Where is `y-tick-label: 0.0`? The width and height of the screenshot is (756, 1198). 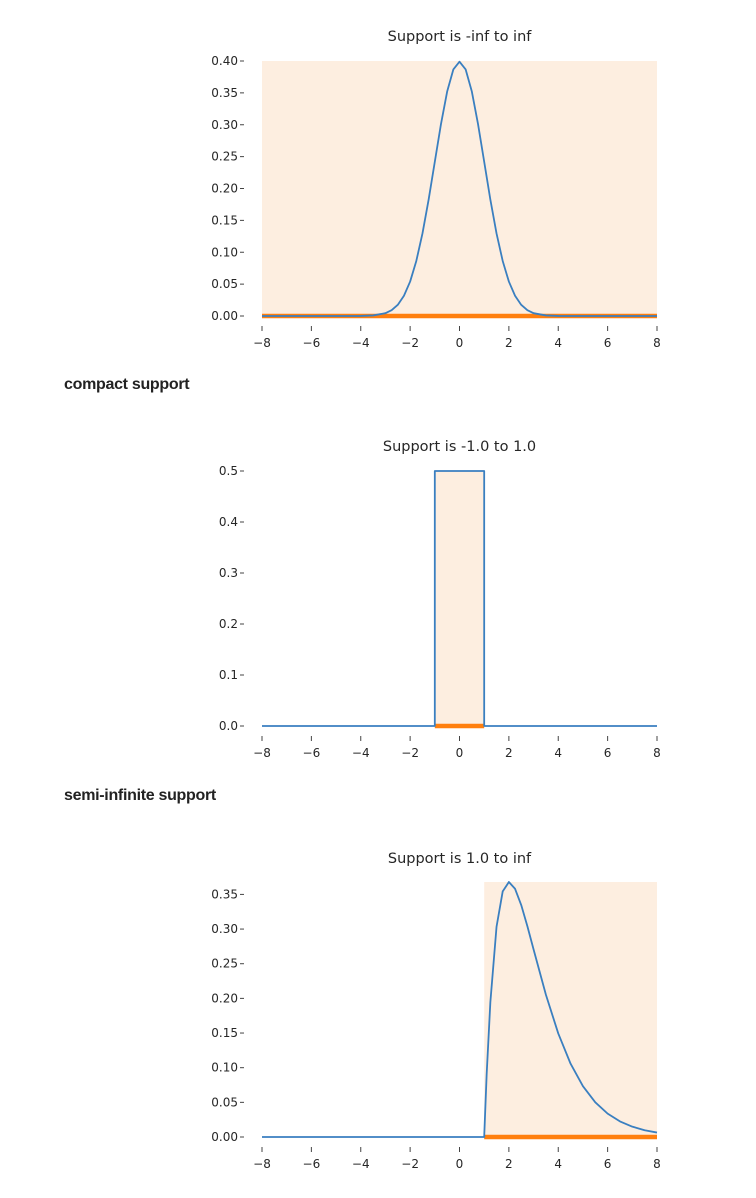 y-tick-label: 0.0 is located at coordinates (228, 726).